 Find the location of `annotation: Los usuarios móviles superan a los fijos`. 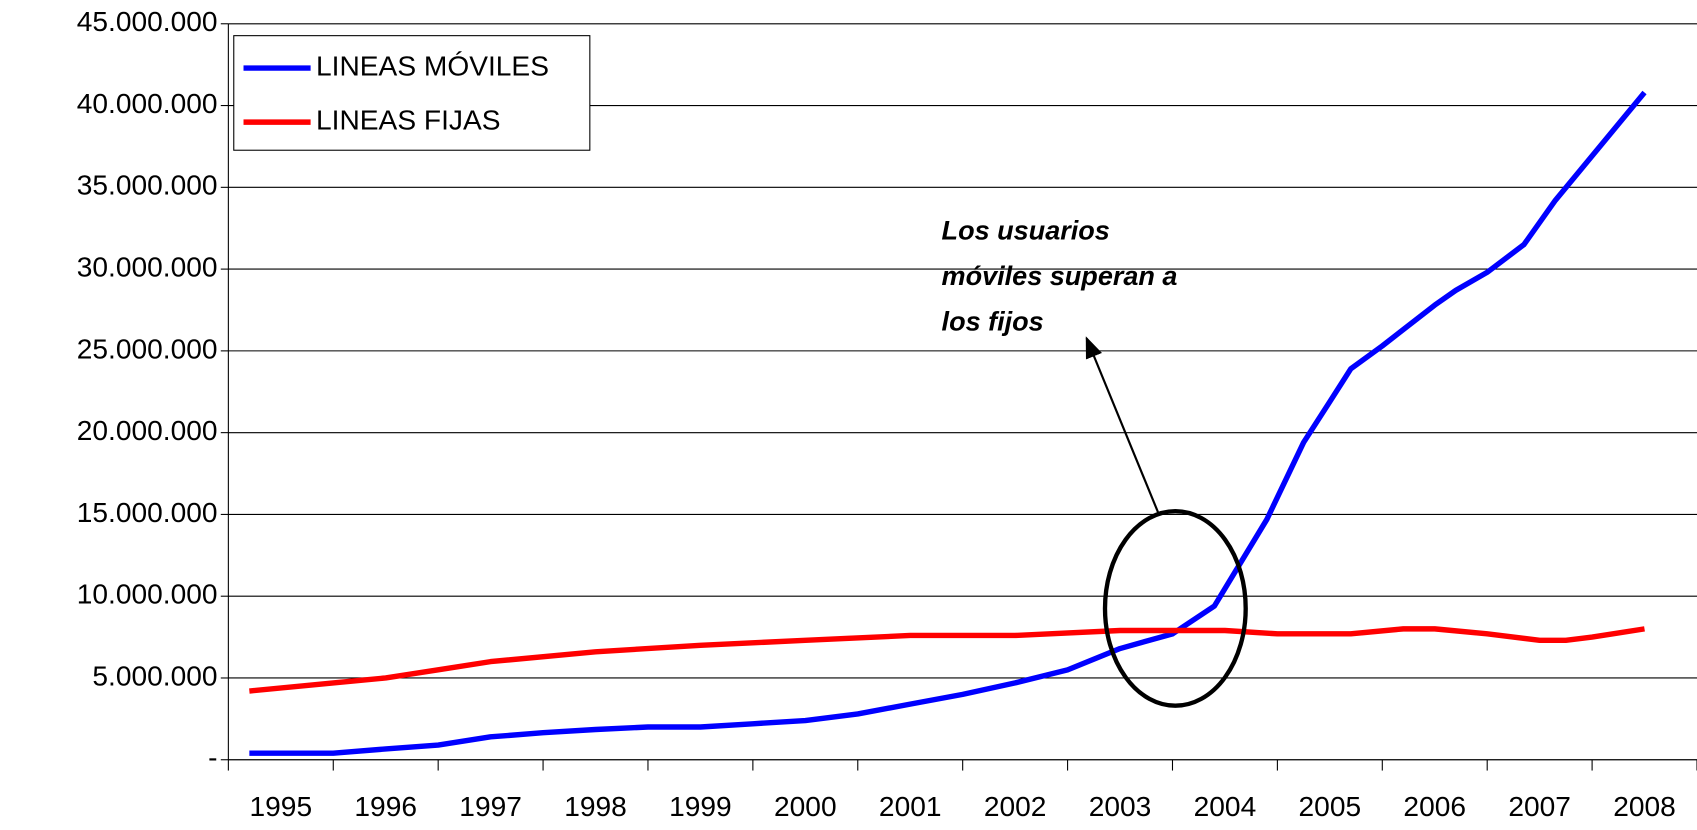

annotation: Los usuarios móviles superan a los fijos is located at coordinates (1060, 276).